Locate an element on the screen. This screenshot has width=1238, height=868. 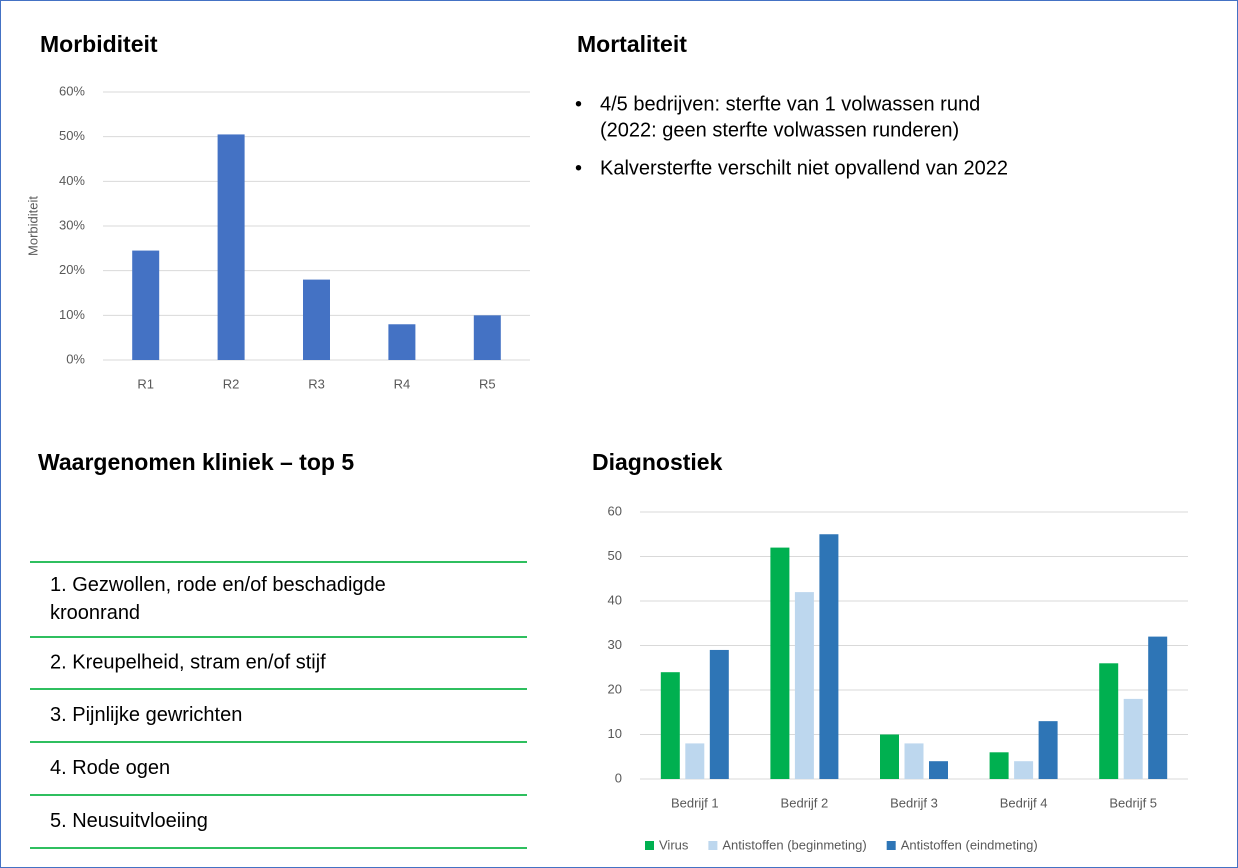
y-tick-label: 60 is located at coordinates (615, 510).